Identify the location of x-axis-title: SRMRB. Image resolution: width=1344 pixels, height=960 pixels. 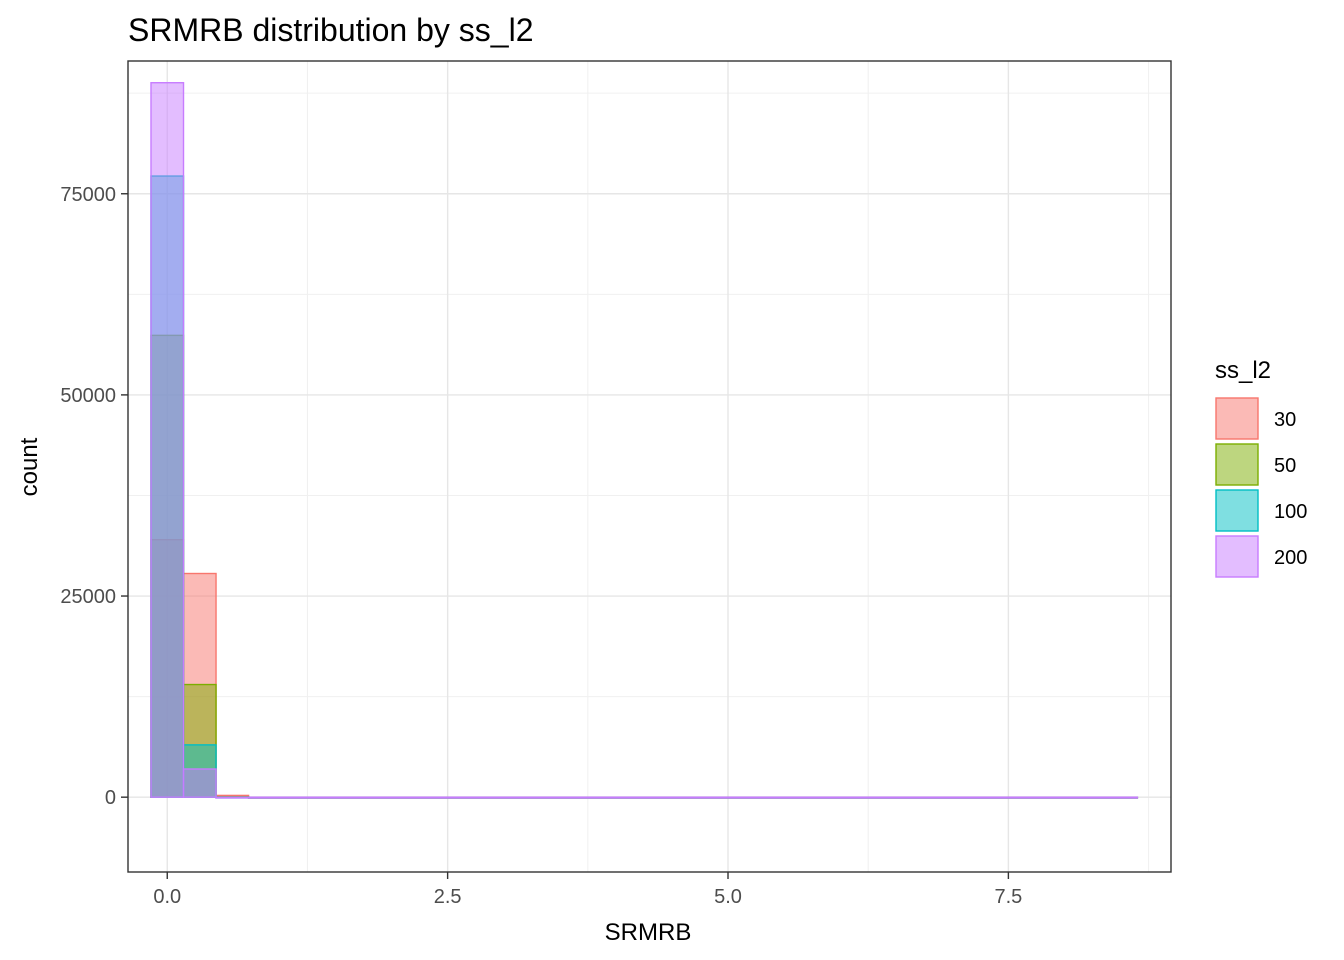
(648, 932).